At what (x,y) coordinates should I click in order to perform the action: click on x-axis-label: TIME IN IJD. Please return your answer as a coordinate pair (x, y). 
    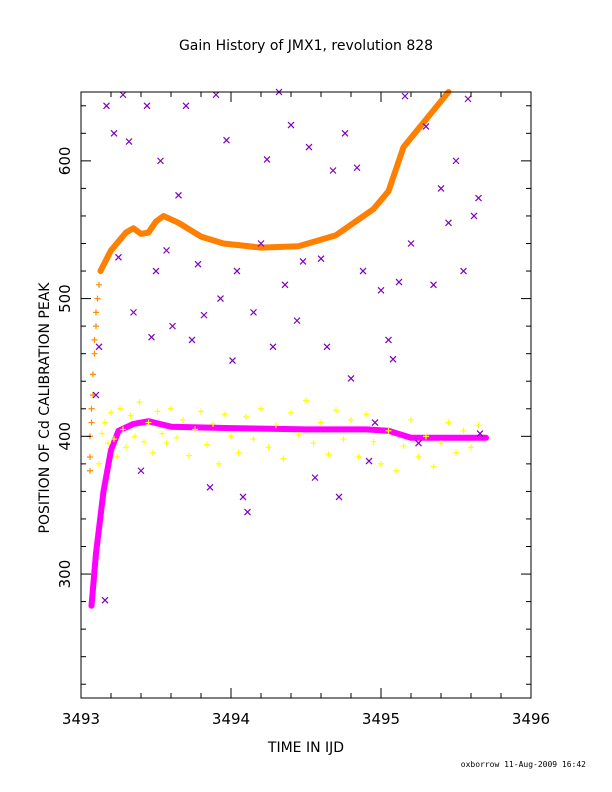
    Looking at the image, I should click on (306, 748).